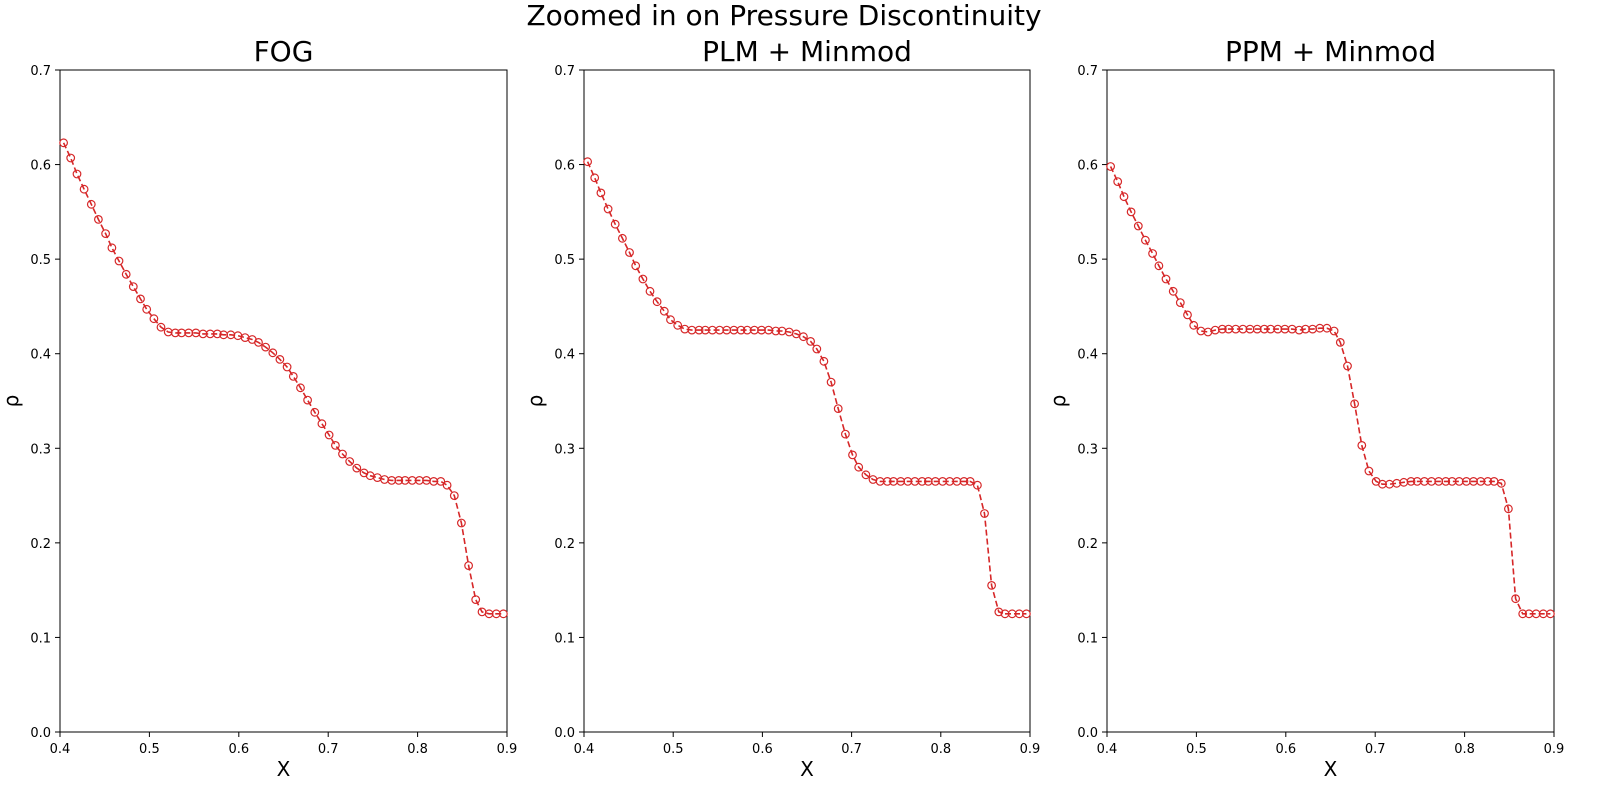 Image resolution: width=1600 pixels, height=800 pixels. Describe the element at coordinates (40, 449) in the screenshot. I see `y-tick-label: 0.3` at that location.